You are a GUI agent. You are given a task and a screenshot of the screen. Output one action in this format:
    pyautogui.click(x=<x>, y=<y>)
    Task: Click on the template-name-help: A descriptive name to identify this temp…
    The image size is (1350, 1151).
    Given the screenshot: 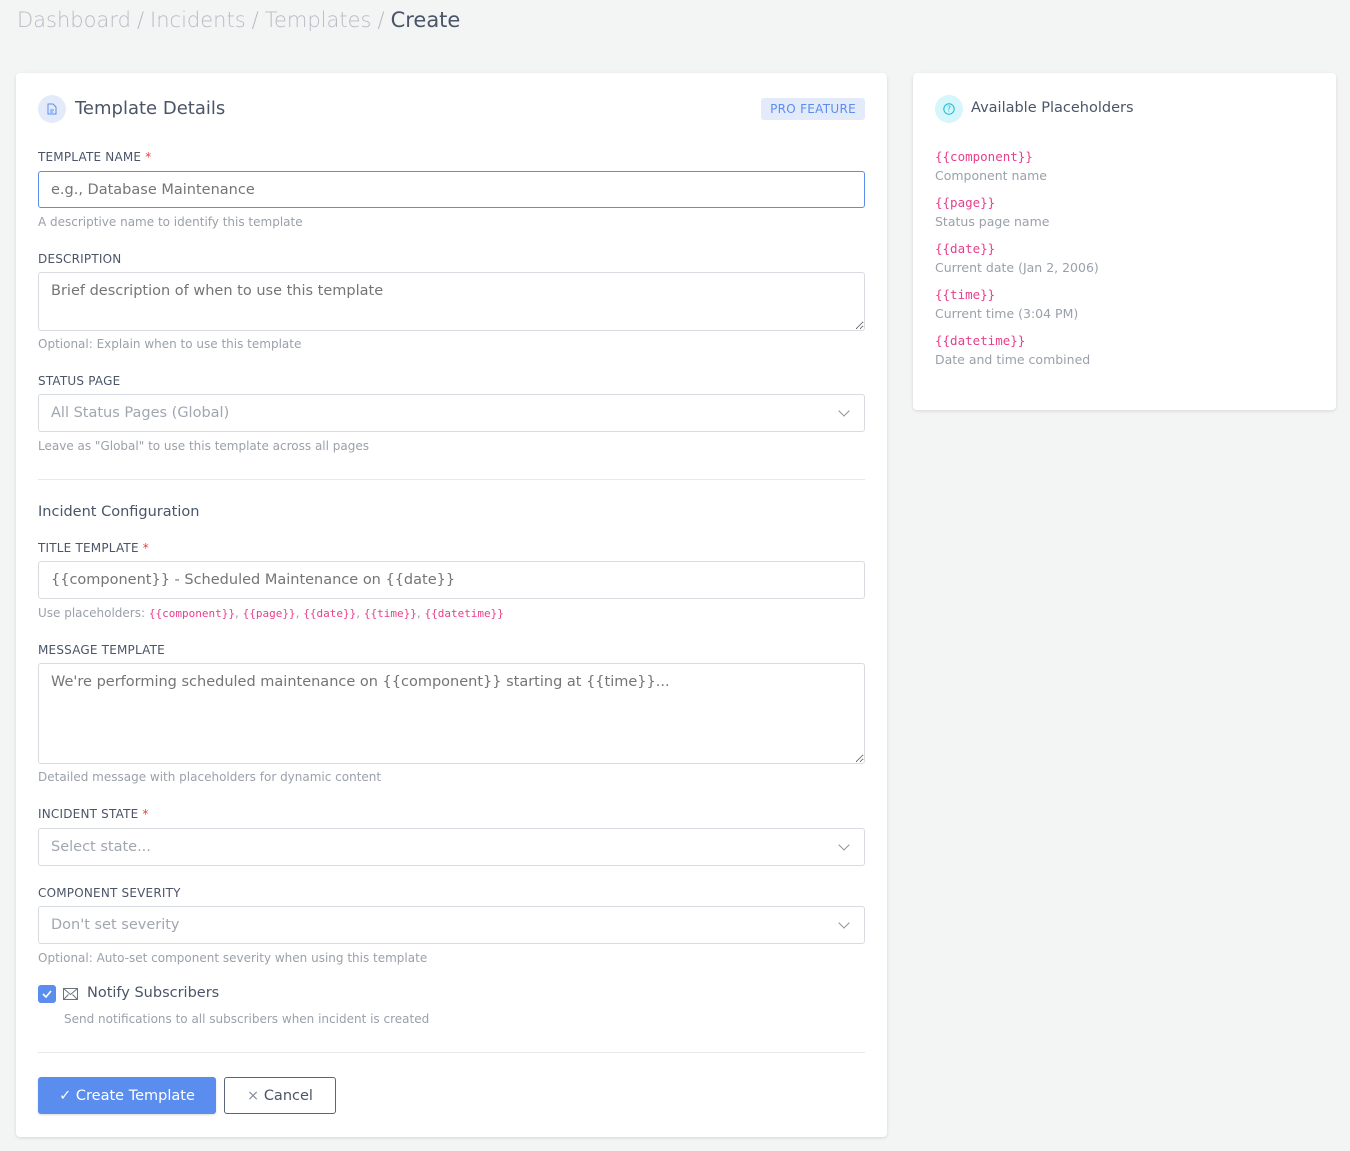 What is the action you would take?
    pyautogui.click(x=170, y=222)
    